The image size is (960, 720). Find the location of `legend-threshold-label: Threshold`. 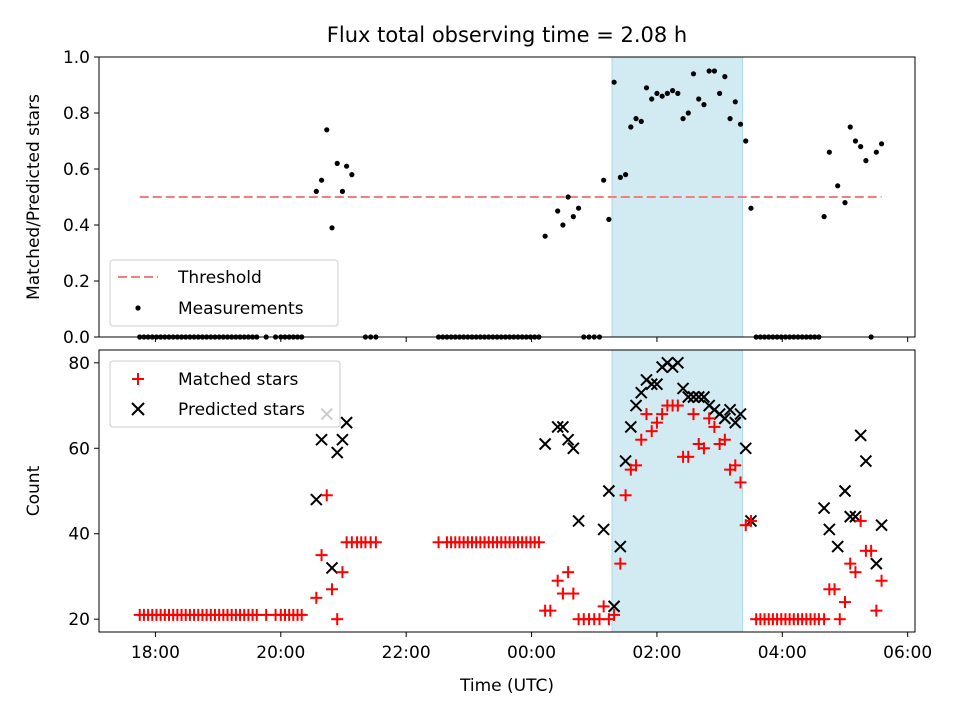

legend-threshold-label: Threshold is located at coordinates (219, 278).